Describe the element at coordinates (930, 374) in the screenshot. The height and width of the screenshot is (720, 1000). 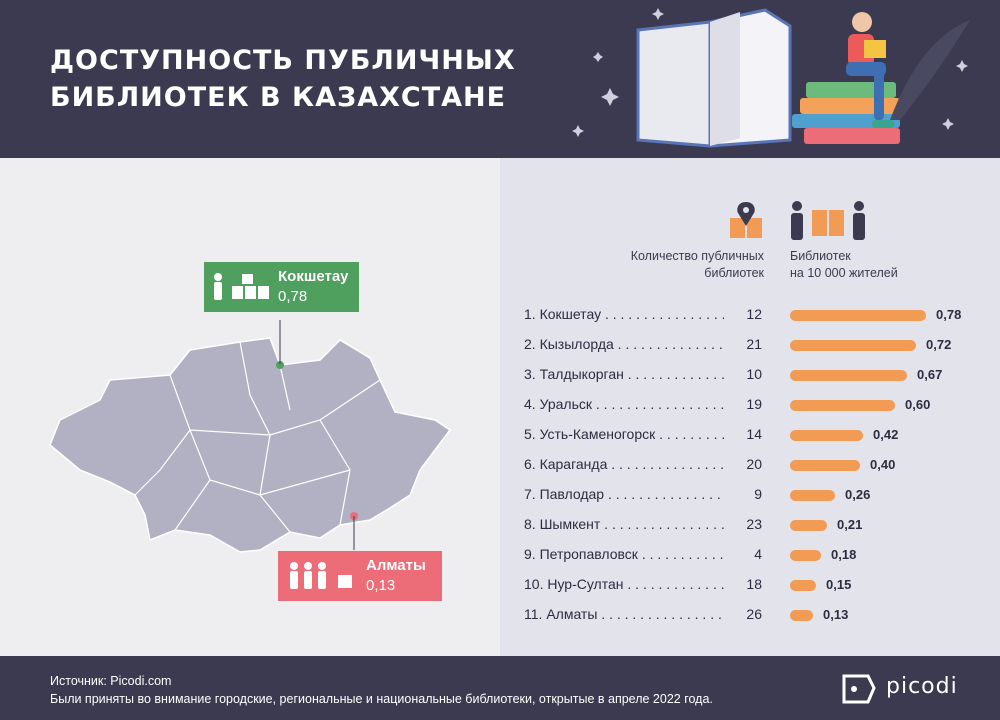
I see `ratio-value-label: 0,67` at that location.